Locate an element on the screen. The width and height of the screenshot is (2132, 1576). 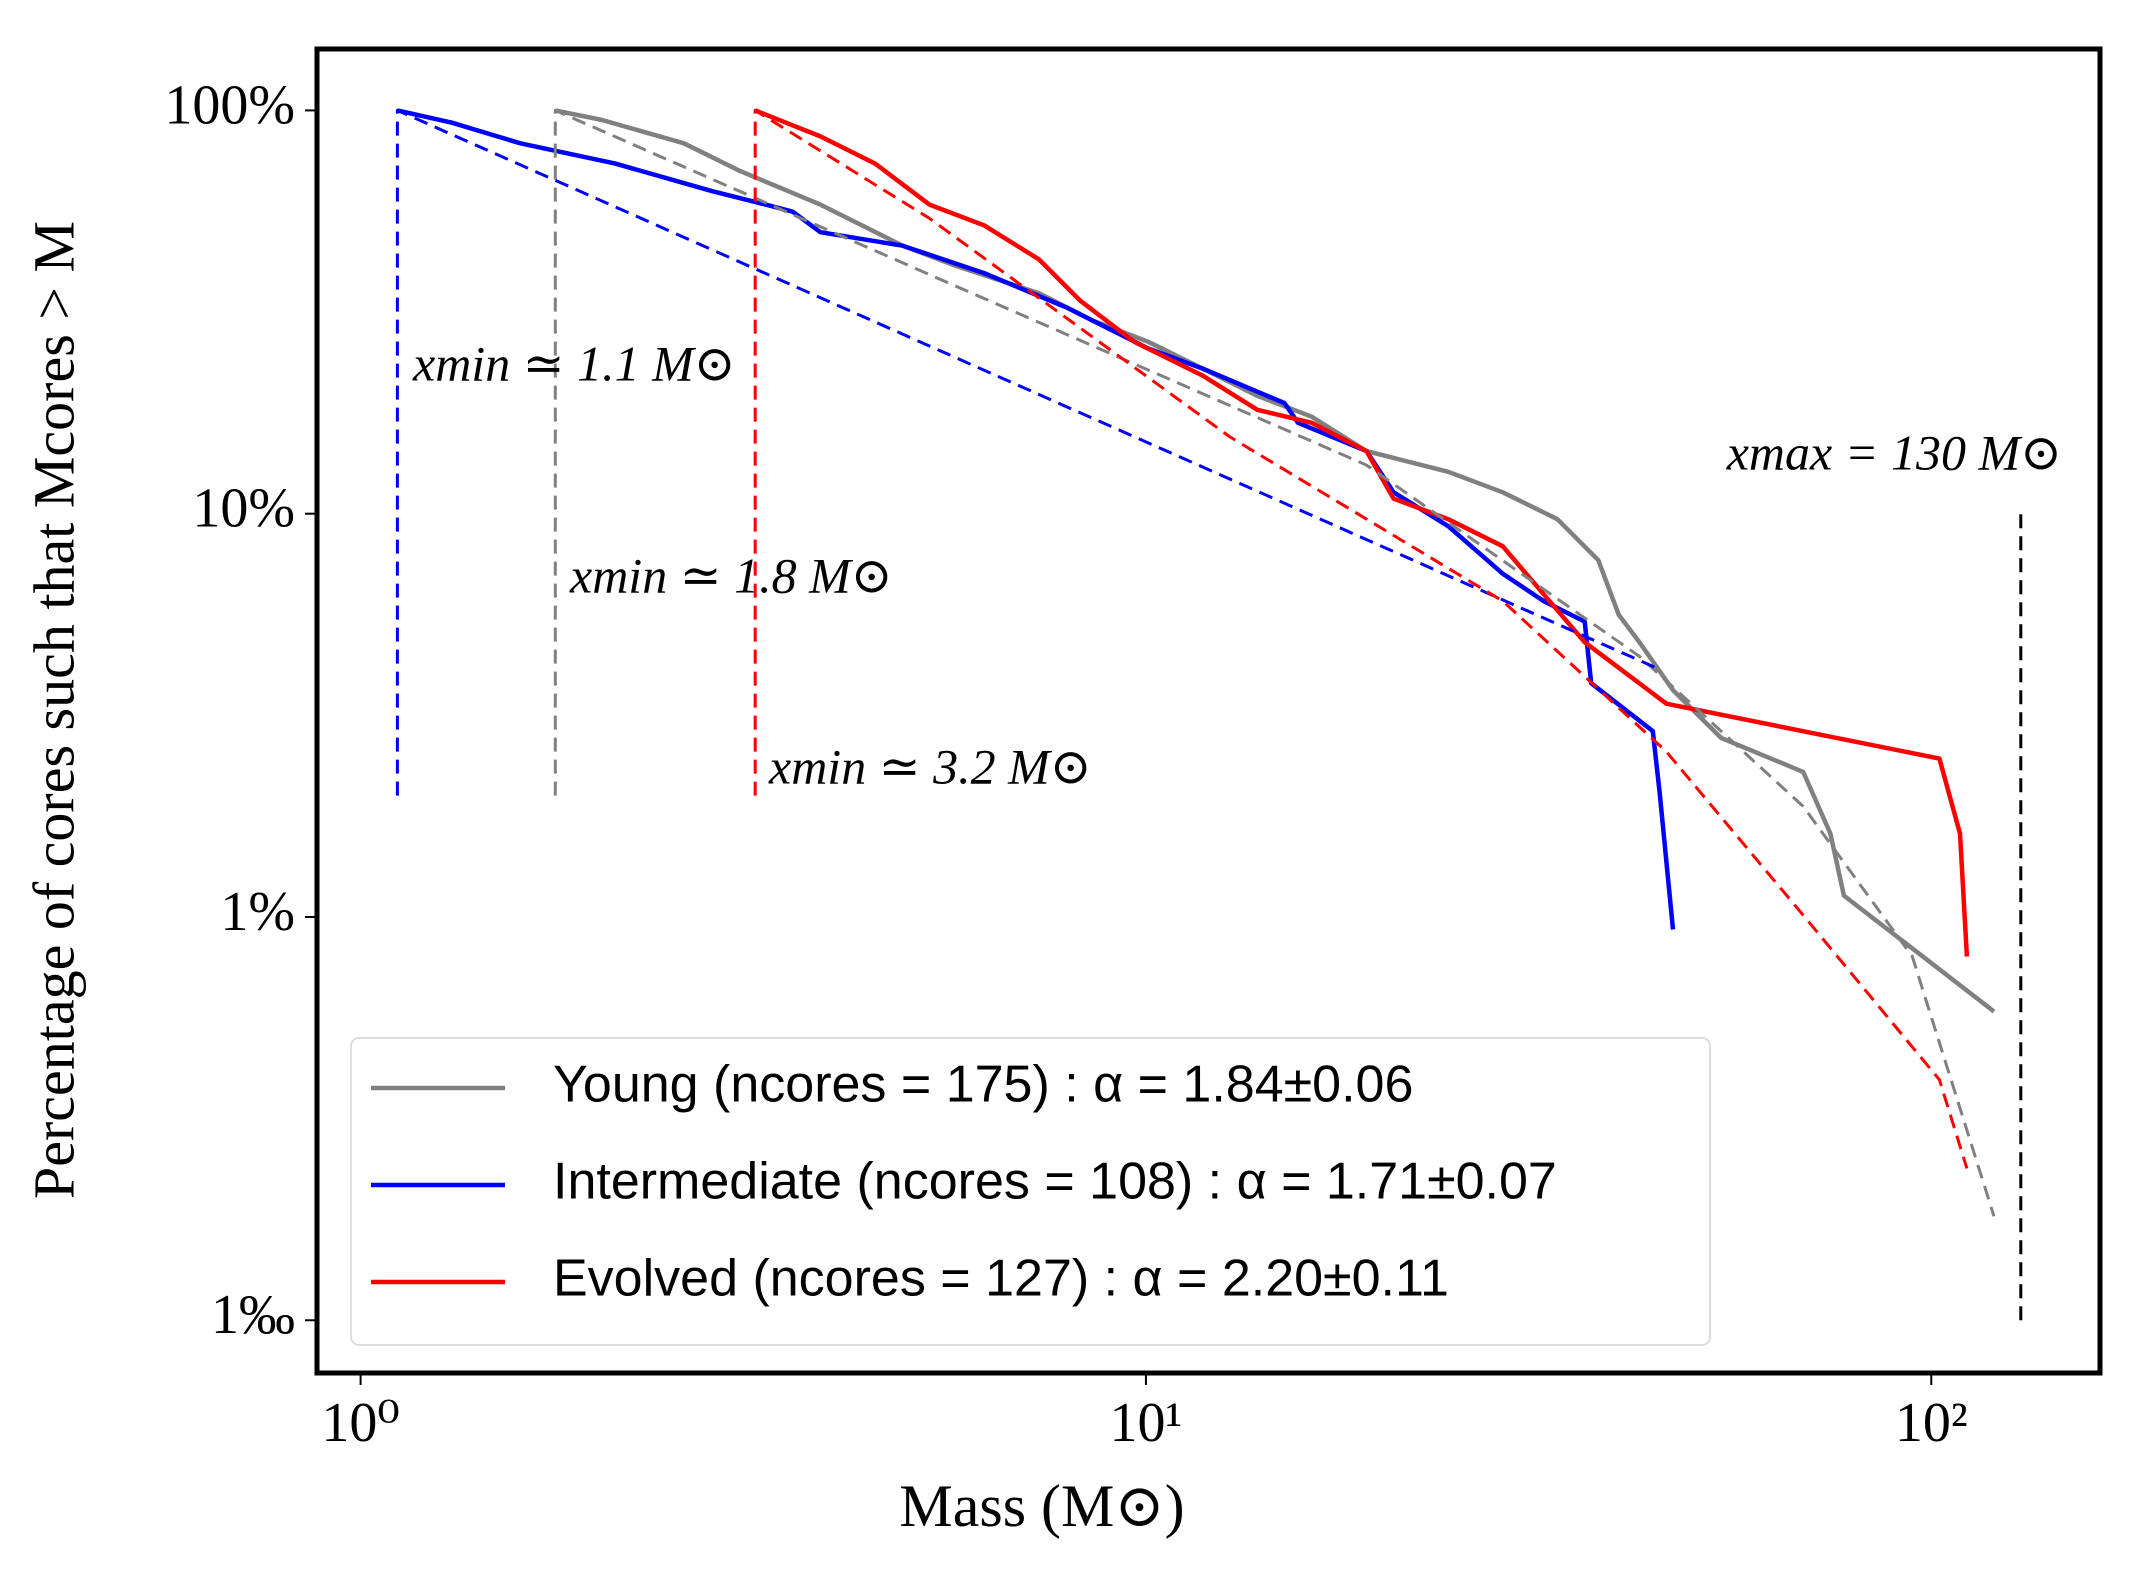
x-tick-label: 10¹ is located at coordinates (1146, 1423).